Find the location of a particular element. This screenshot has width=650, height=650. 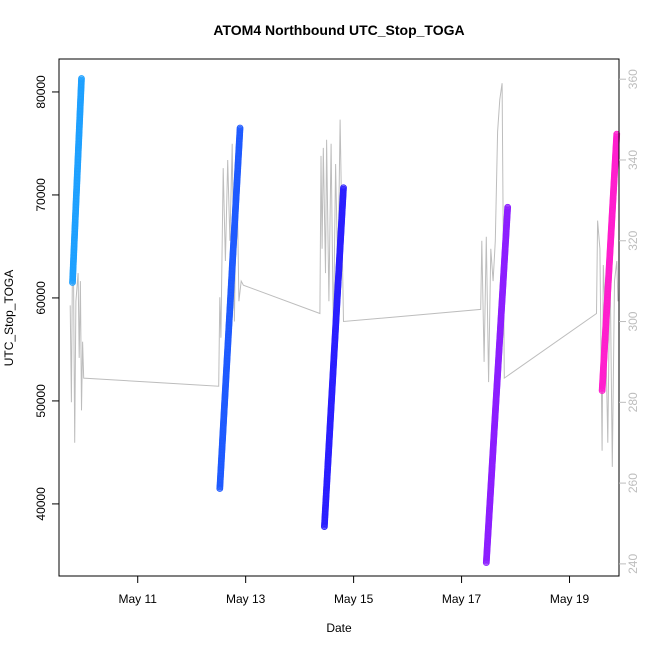

y-tick-label: 60000 is located at coordinates (41, 298).